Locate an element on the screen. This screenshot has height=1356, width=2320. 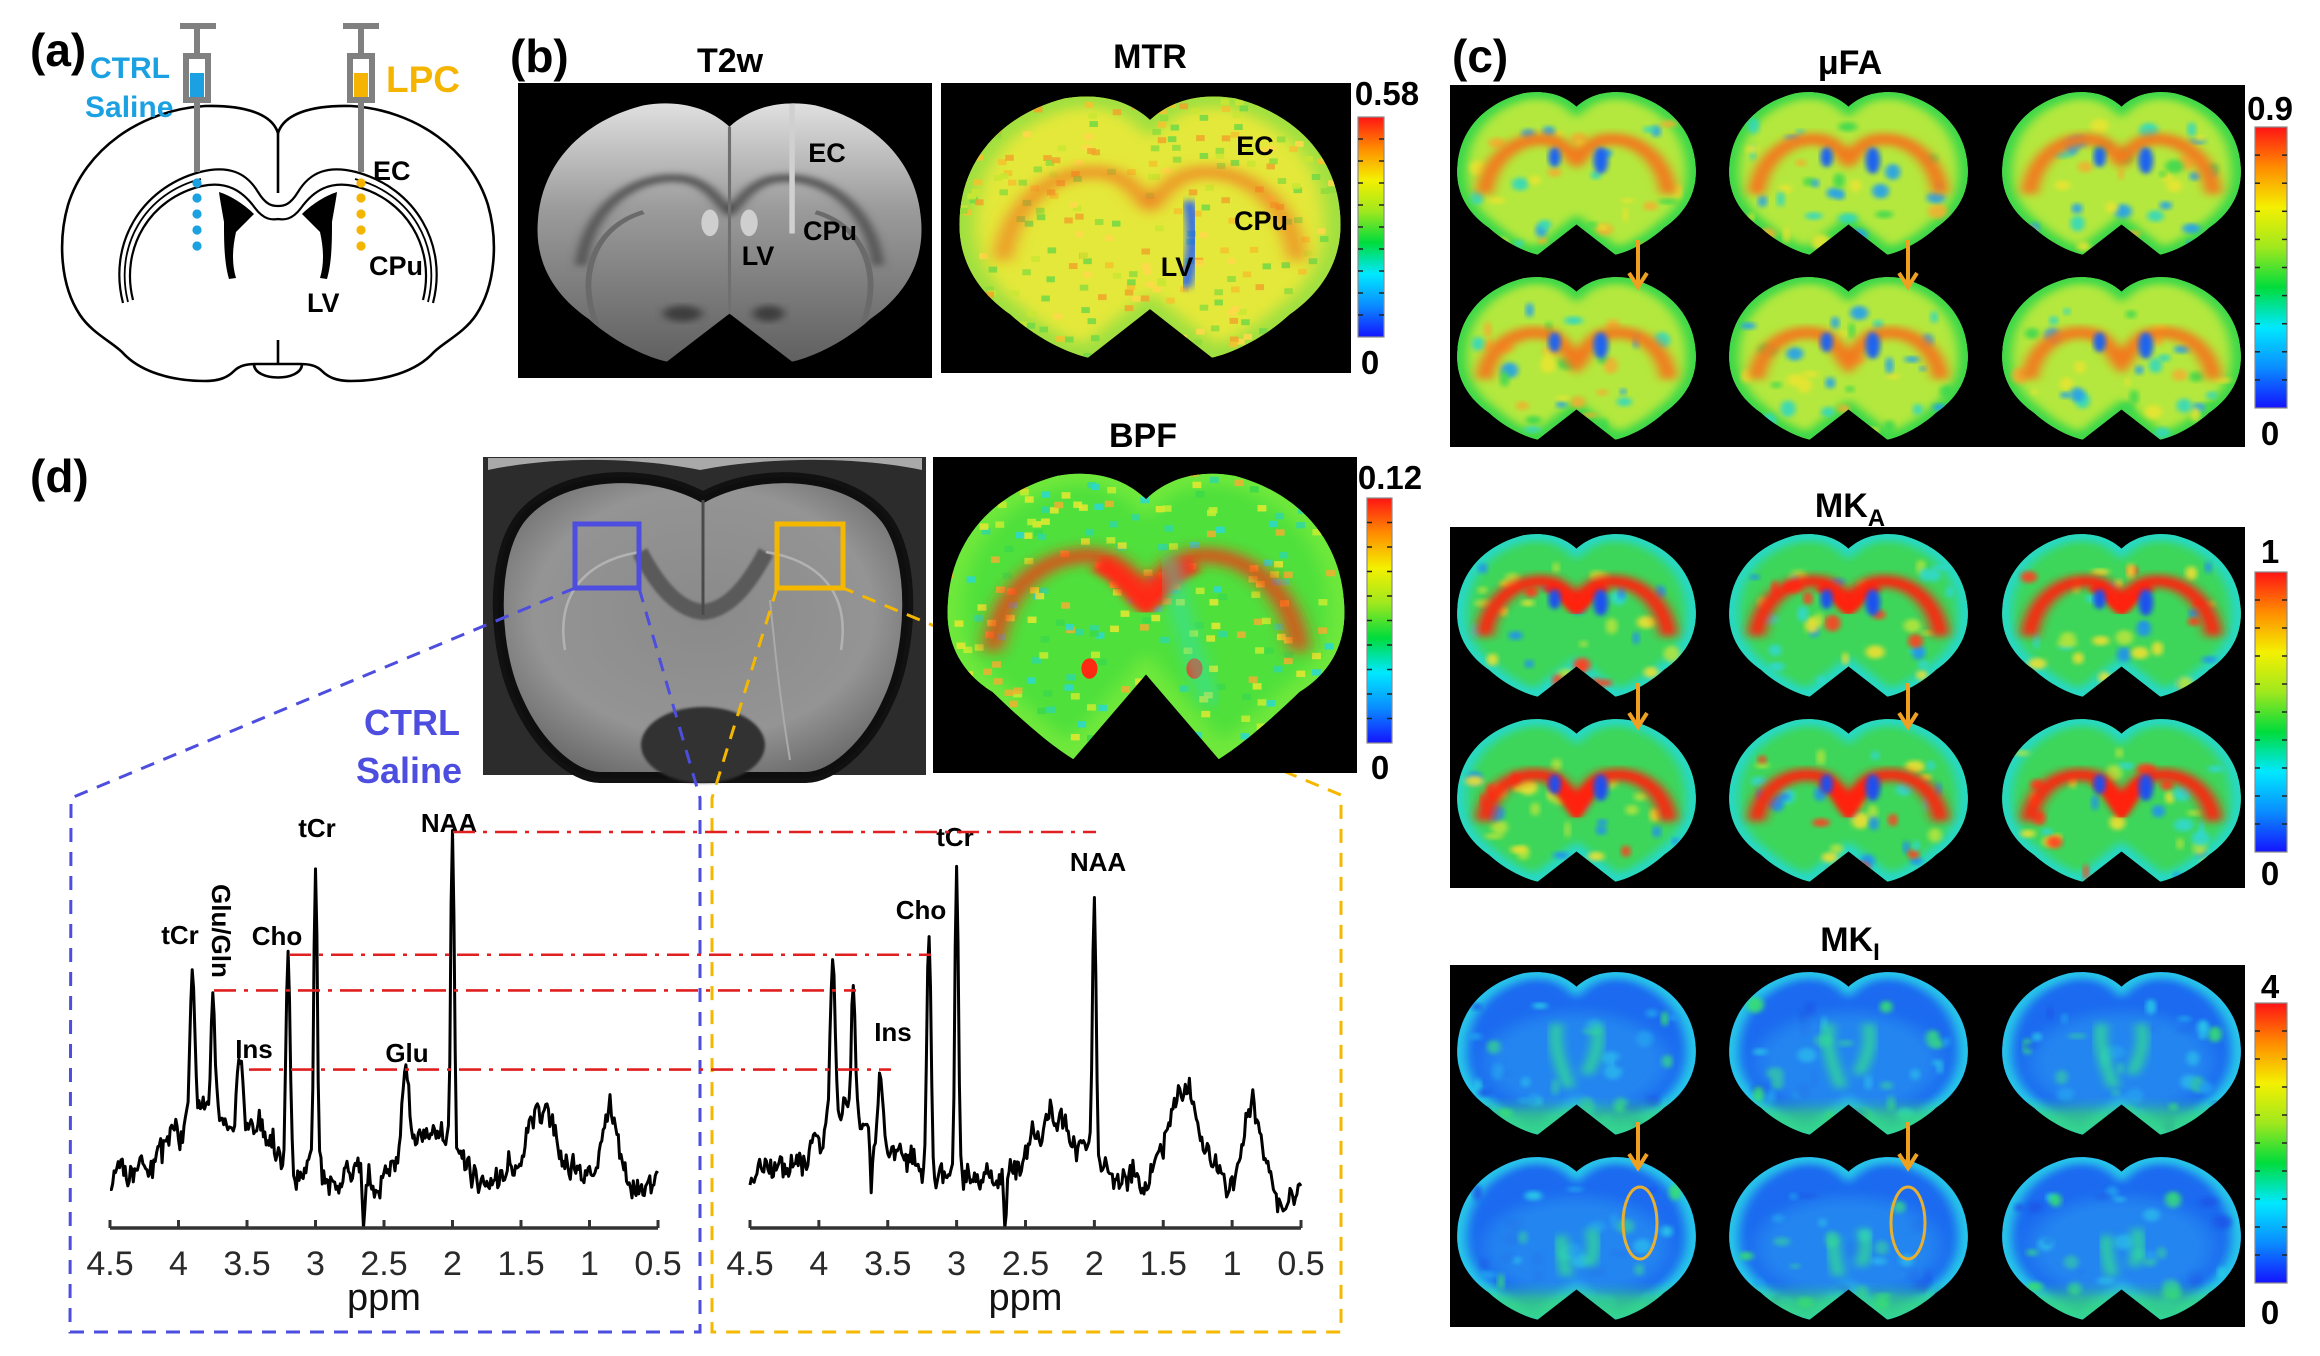
mtr-ec-label: EC is located at coordinates (1255, 146).